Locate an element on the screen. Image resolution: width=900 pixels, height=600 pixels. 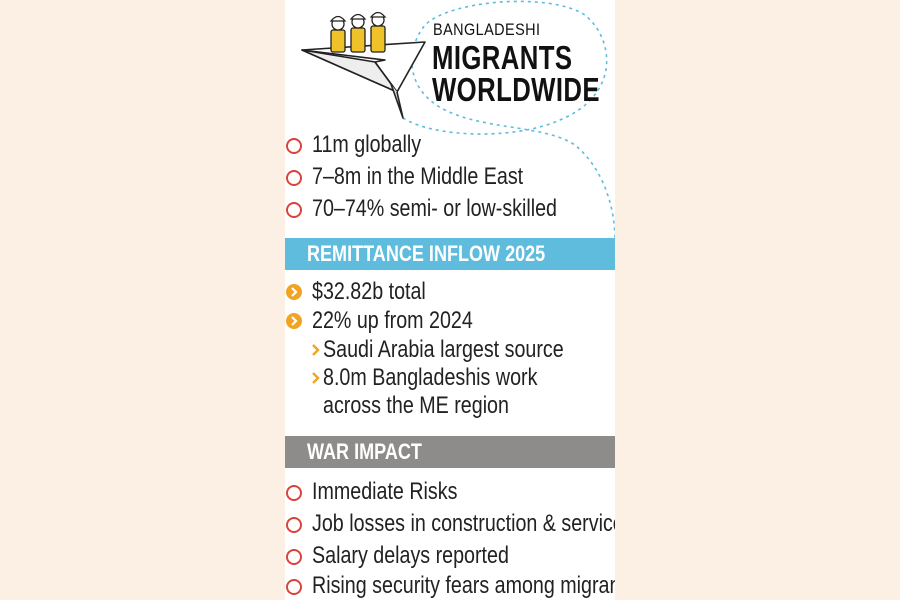
list-item-text: Immediate Risks is located at coordinates (385, 491).